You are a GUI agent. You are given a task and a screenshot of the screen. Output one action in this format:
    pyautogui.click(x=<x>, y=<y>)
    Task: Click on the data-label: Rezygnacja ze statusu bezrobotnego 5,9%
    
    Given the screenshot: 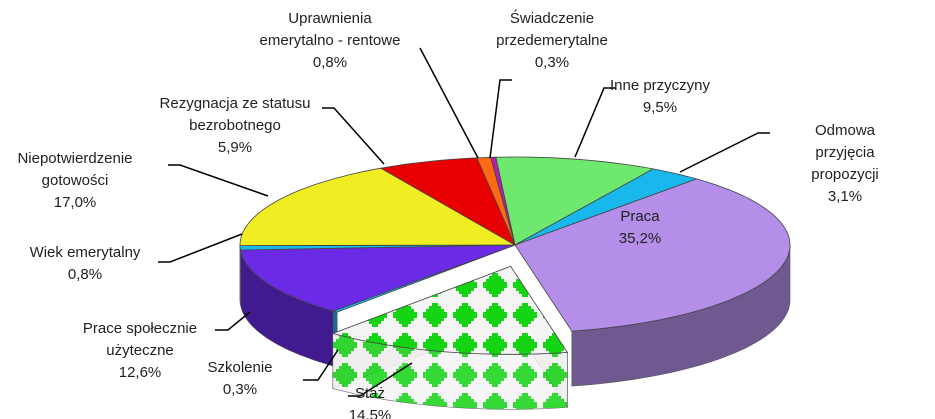 What is the action you would take?
    pyautogui.click(x=235, y=126)
    